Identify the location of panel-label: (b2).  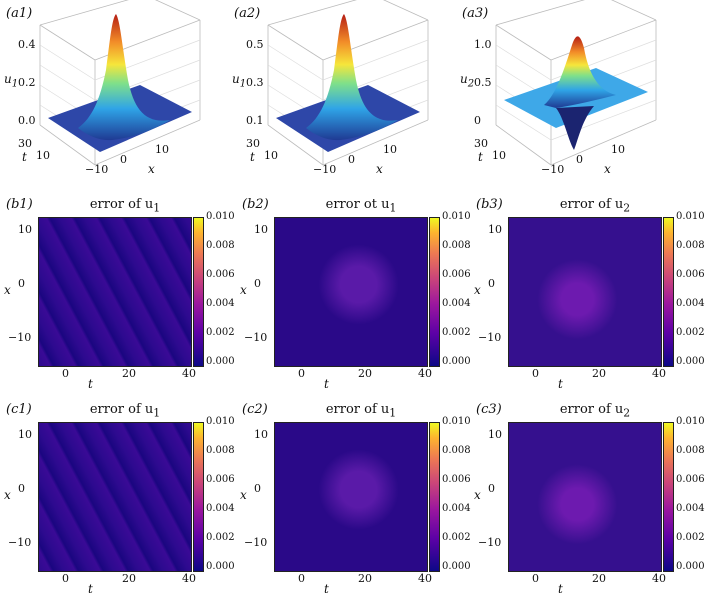
(255, 204).